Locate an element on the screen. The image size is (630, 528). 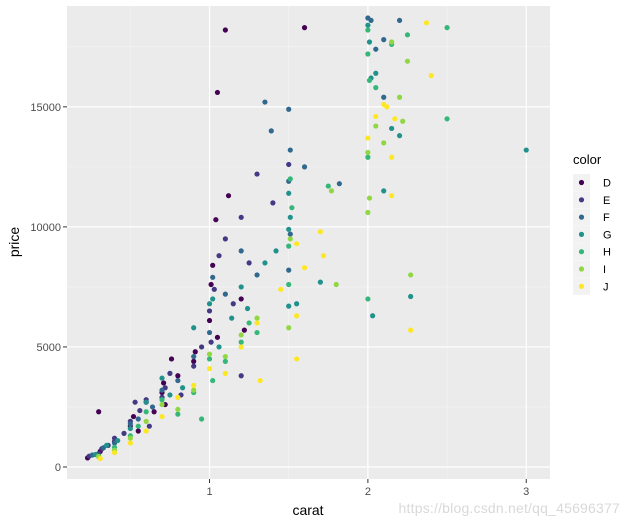
y-tick-label: 10000 is located at coordinates (45, 228).